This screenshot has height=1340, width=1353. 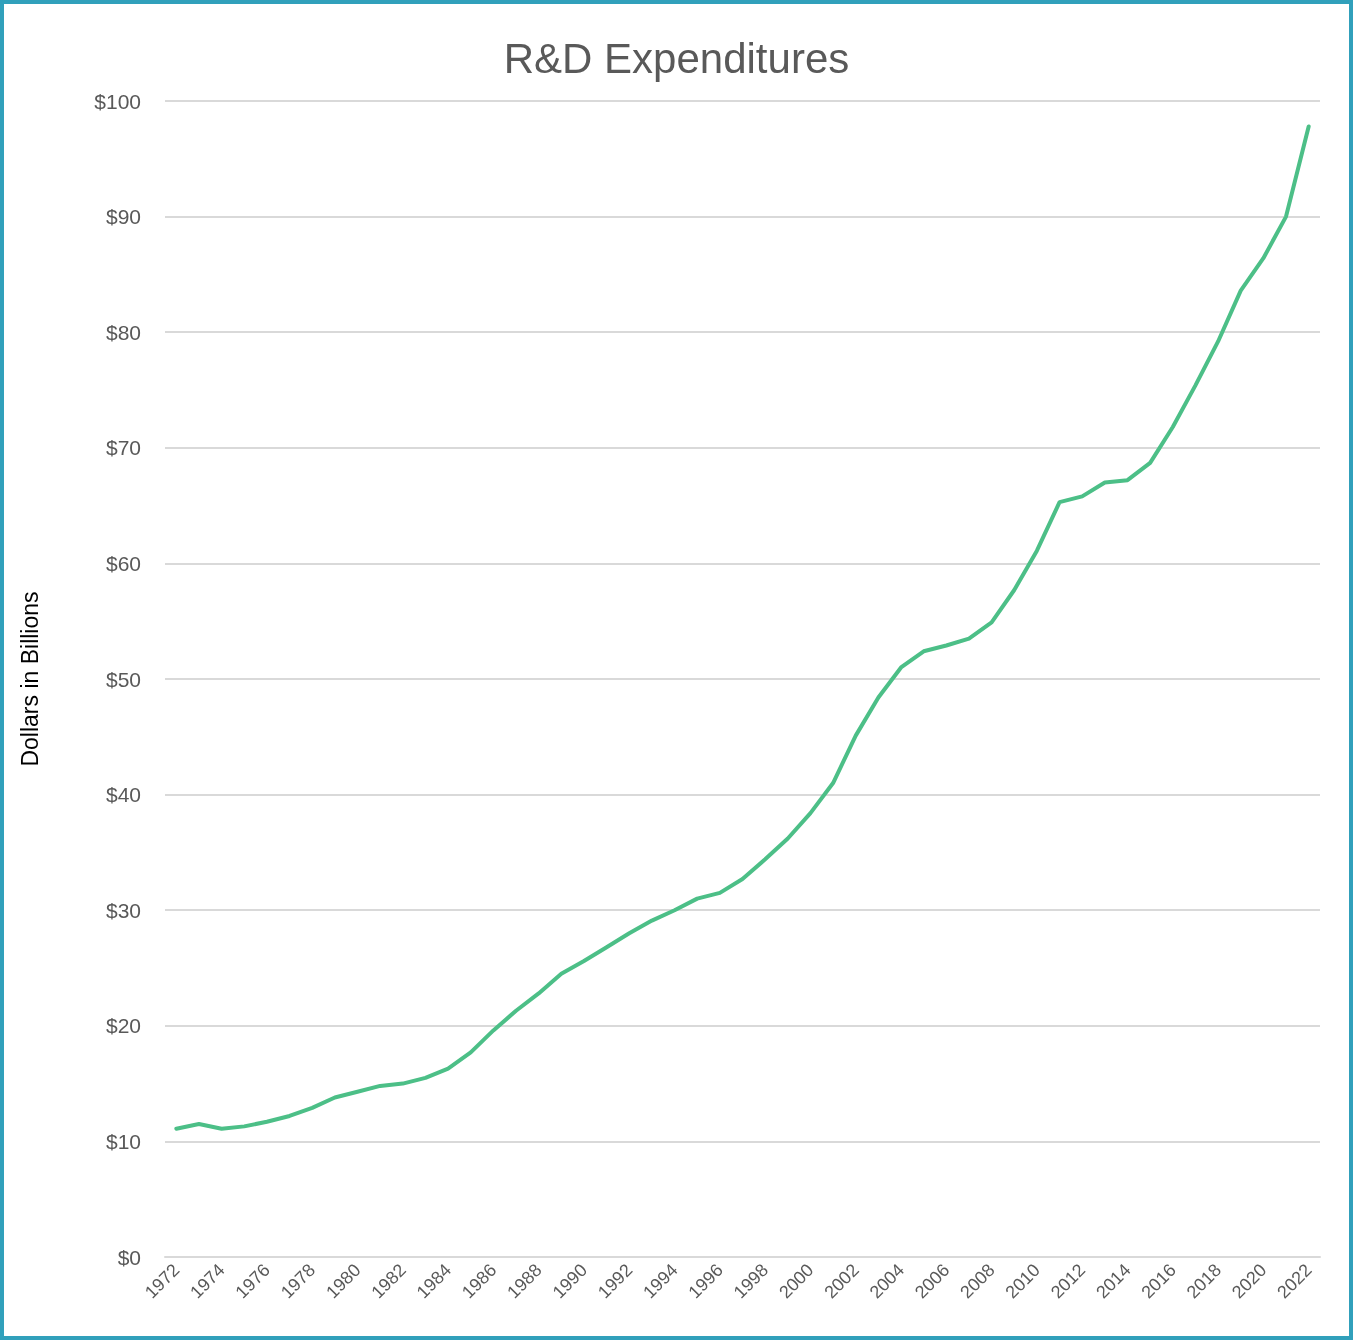 I want to click on y-tick-label: $0, so click(x=129, y=1257).